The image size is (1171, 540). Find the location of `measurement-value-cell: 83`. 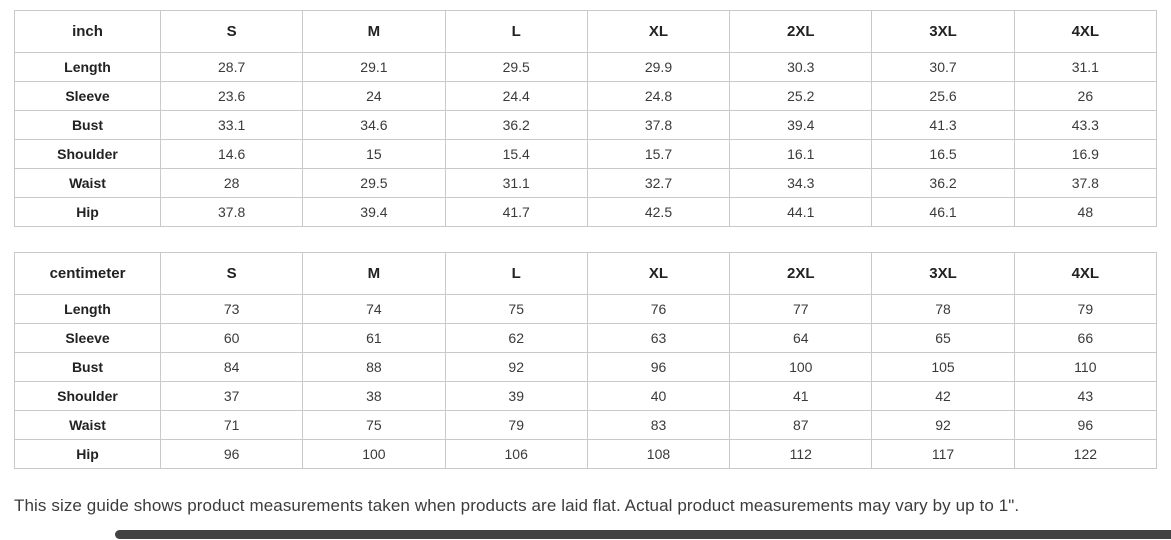

measurement-value-cell: 83 is located at coordinates (658, 425).